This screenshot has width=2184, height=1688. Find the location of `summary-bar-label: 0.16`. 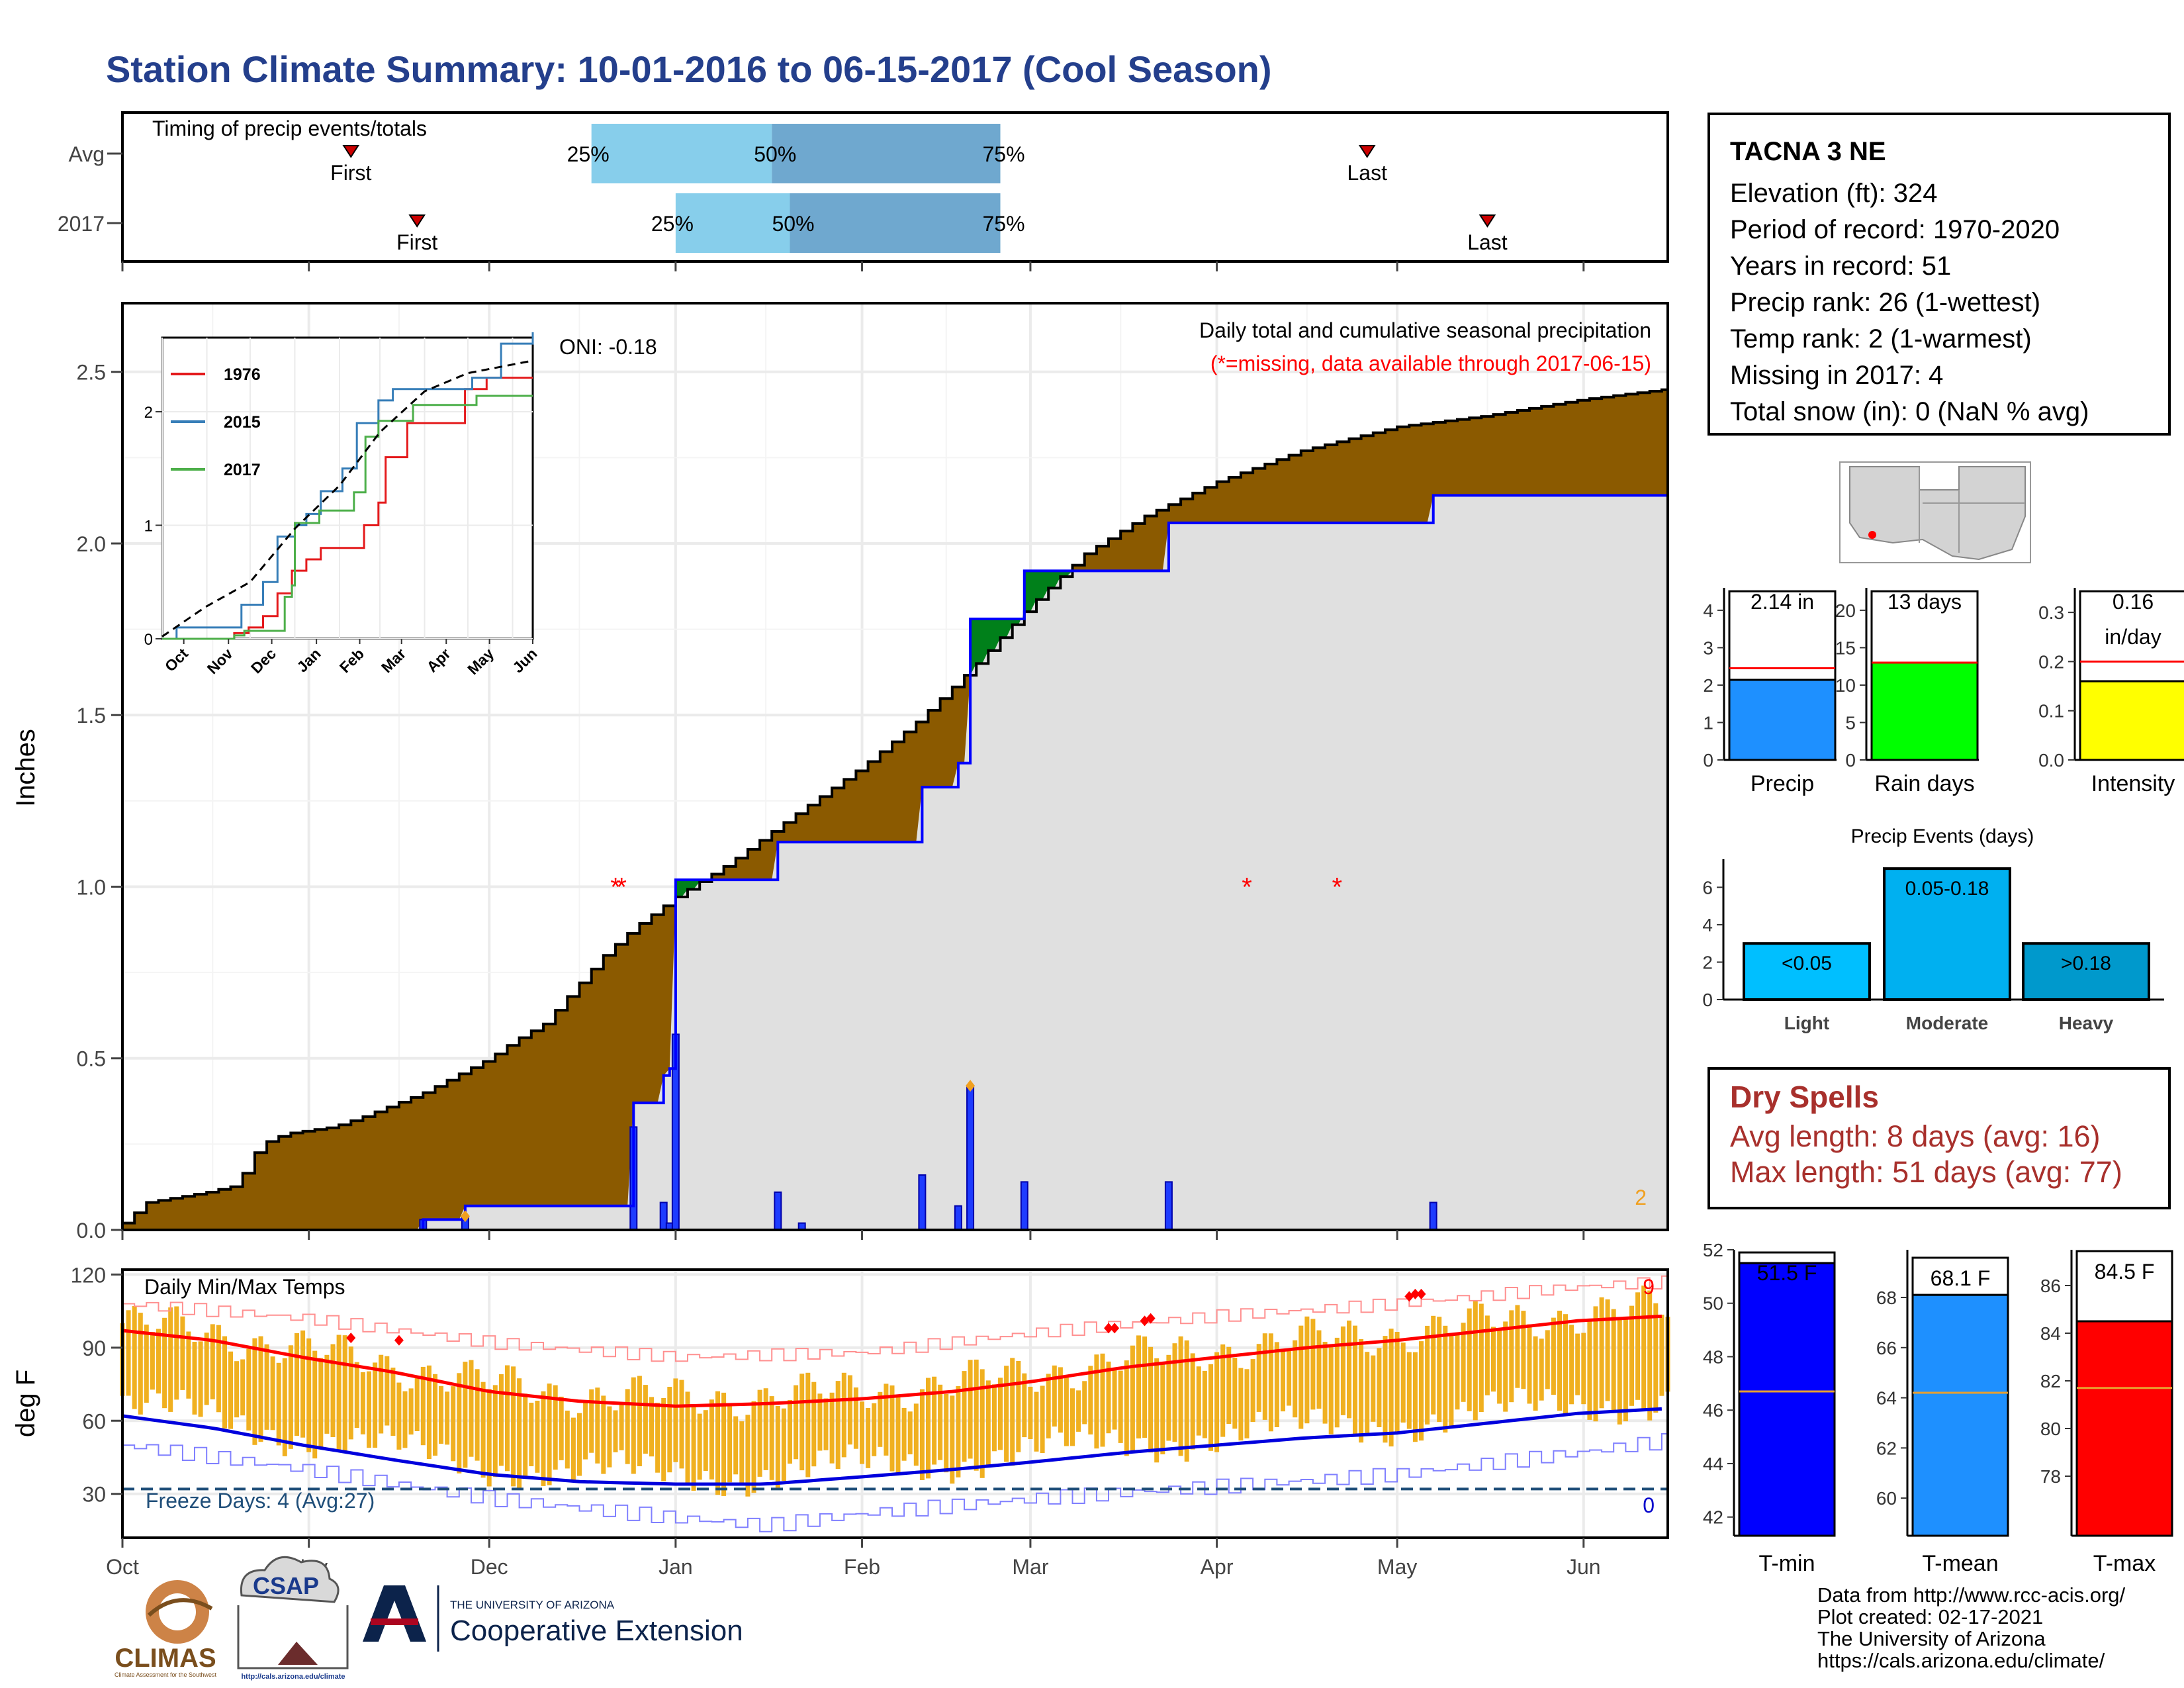

summary-bar-label: 0.16 is located at coordinates (2133, 602).